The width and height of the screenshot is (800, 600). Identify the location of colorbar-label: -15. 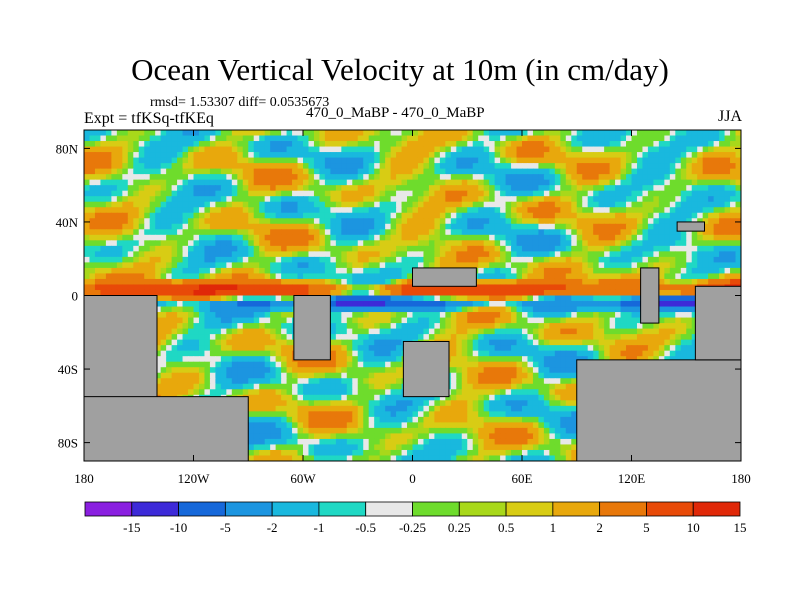
(131, 527).